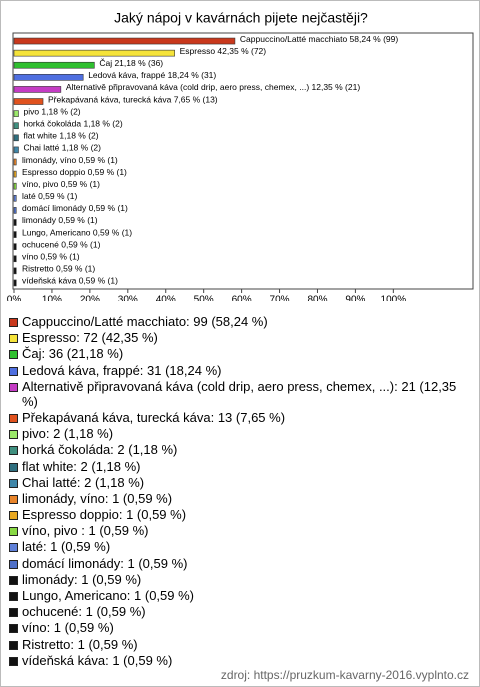 The image size is (480, 687). I want to click on x-tick-label: 100%, so click(394, 298).